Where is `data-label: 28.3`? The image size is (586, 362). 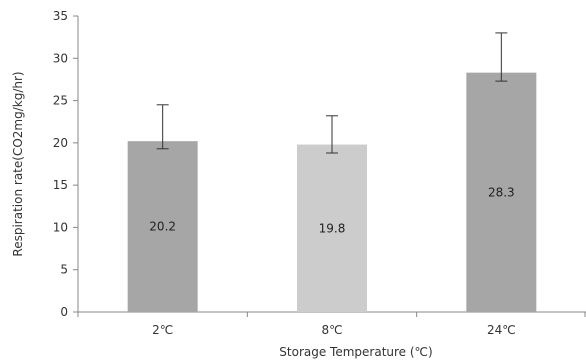
data-label: 28.3 is located at coordinates (501, 192).